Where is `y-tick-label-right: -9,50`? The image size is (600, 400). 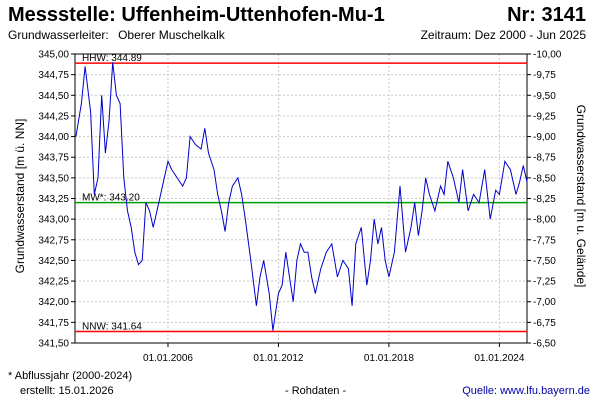
y-tick-label-right: -9,50 is located at coordinates (544, 96).